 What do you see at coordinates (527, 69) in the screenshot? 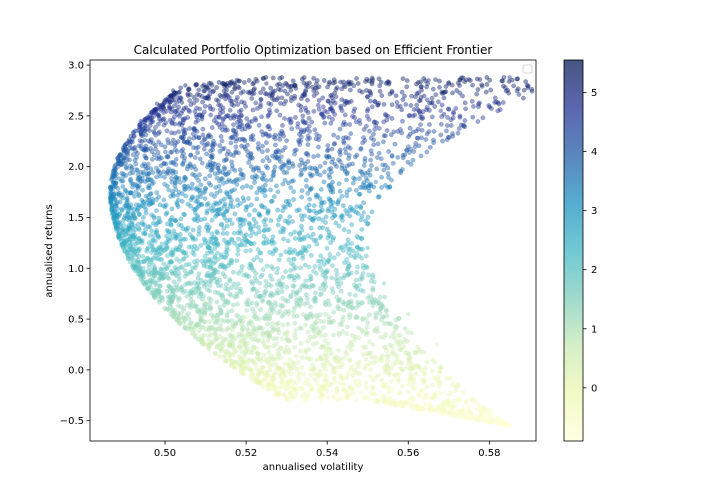
I see `legend-box` at bounding box center [527, 69].